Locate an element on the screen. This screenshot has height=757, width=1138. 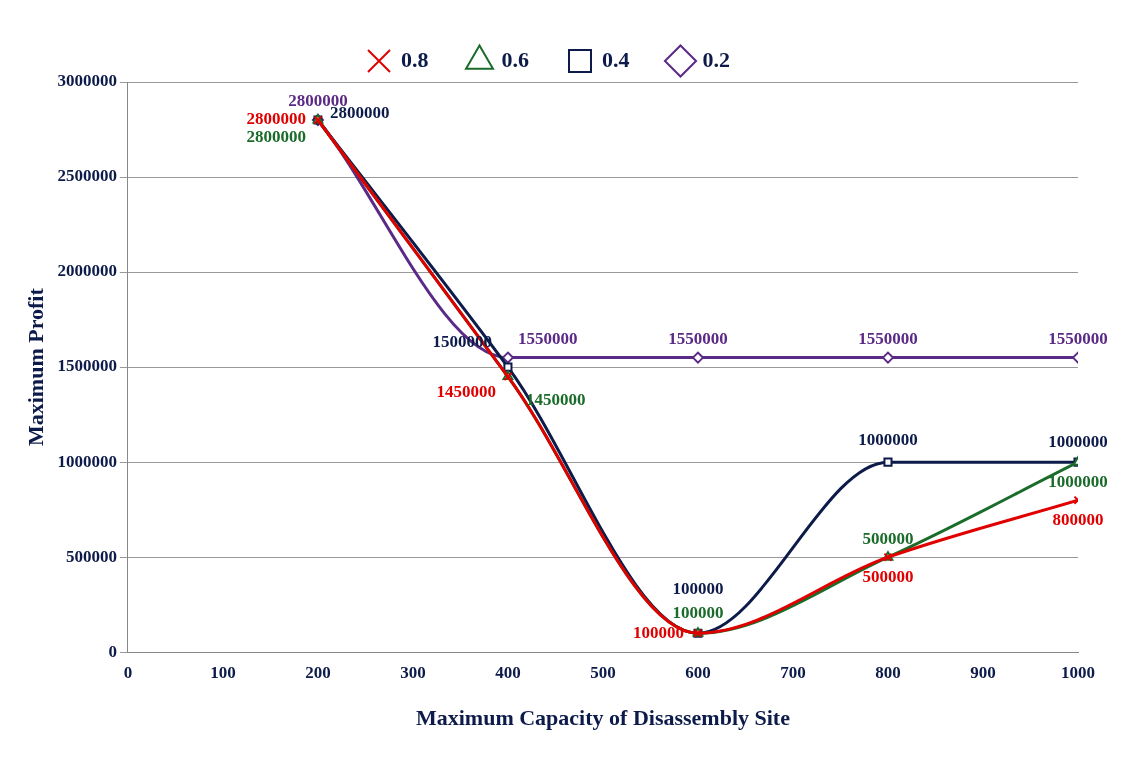
x-tick-label: 500 is located at coordinates (603, 672).